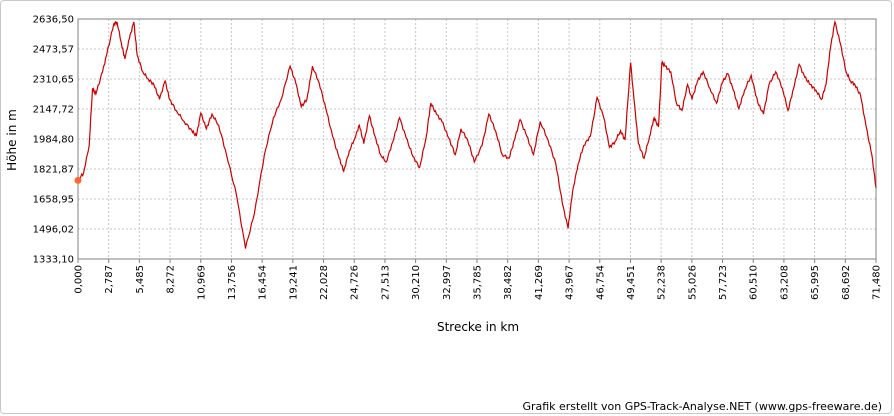 This screenshot has height=416, width=894. Describe the element at coordinates (416, 282) in the screenshot. I see `x-tick-label: 30,210` at that location.